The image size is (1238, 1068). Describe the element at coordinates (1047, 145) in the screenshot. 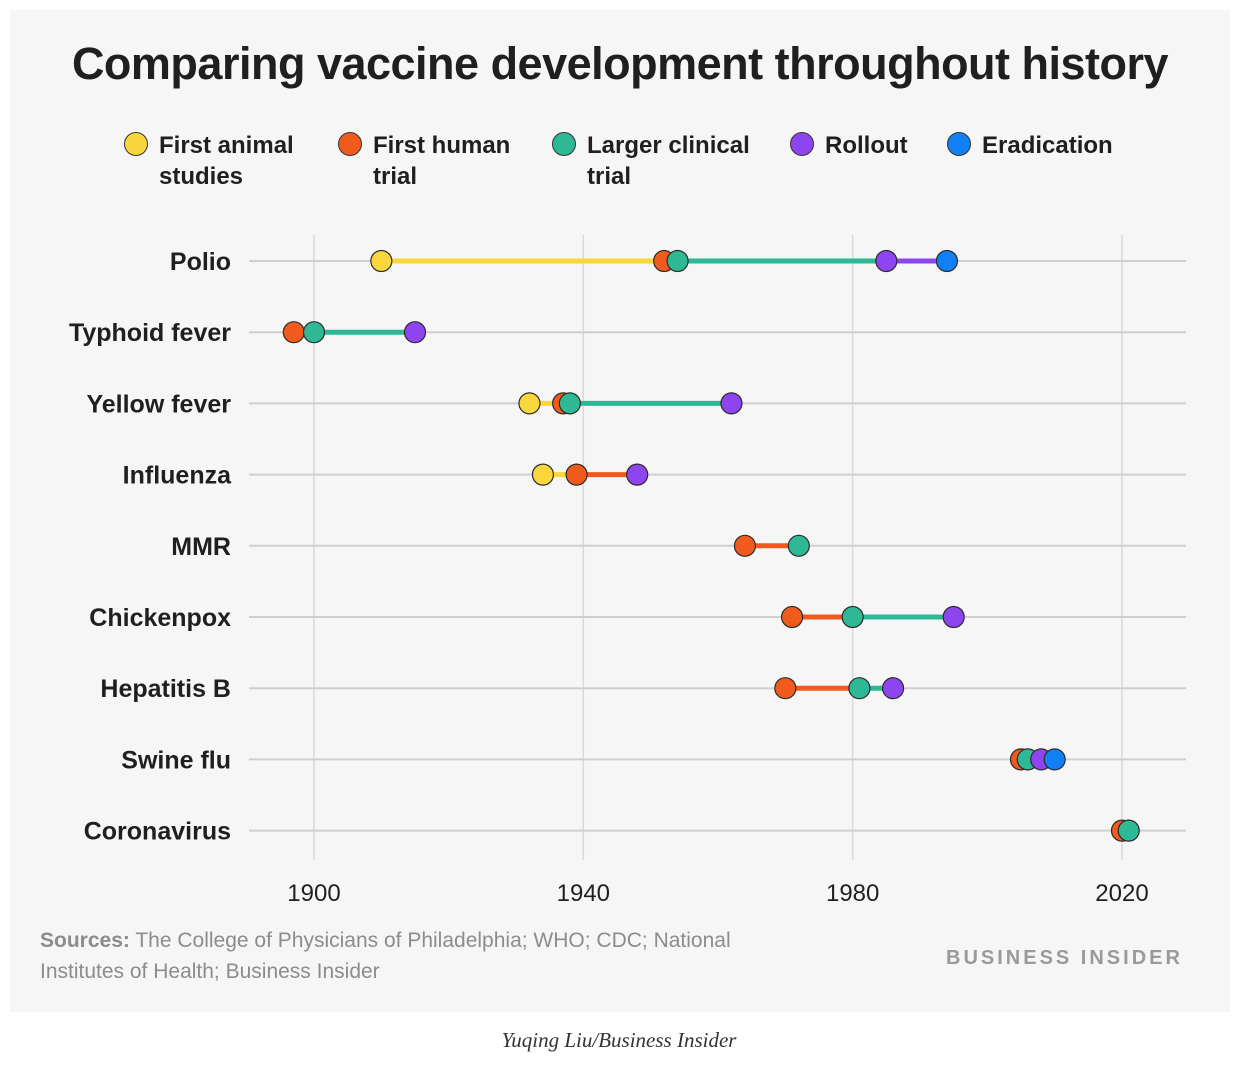

I see `legend-label: Eradication` at that location.